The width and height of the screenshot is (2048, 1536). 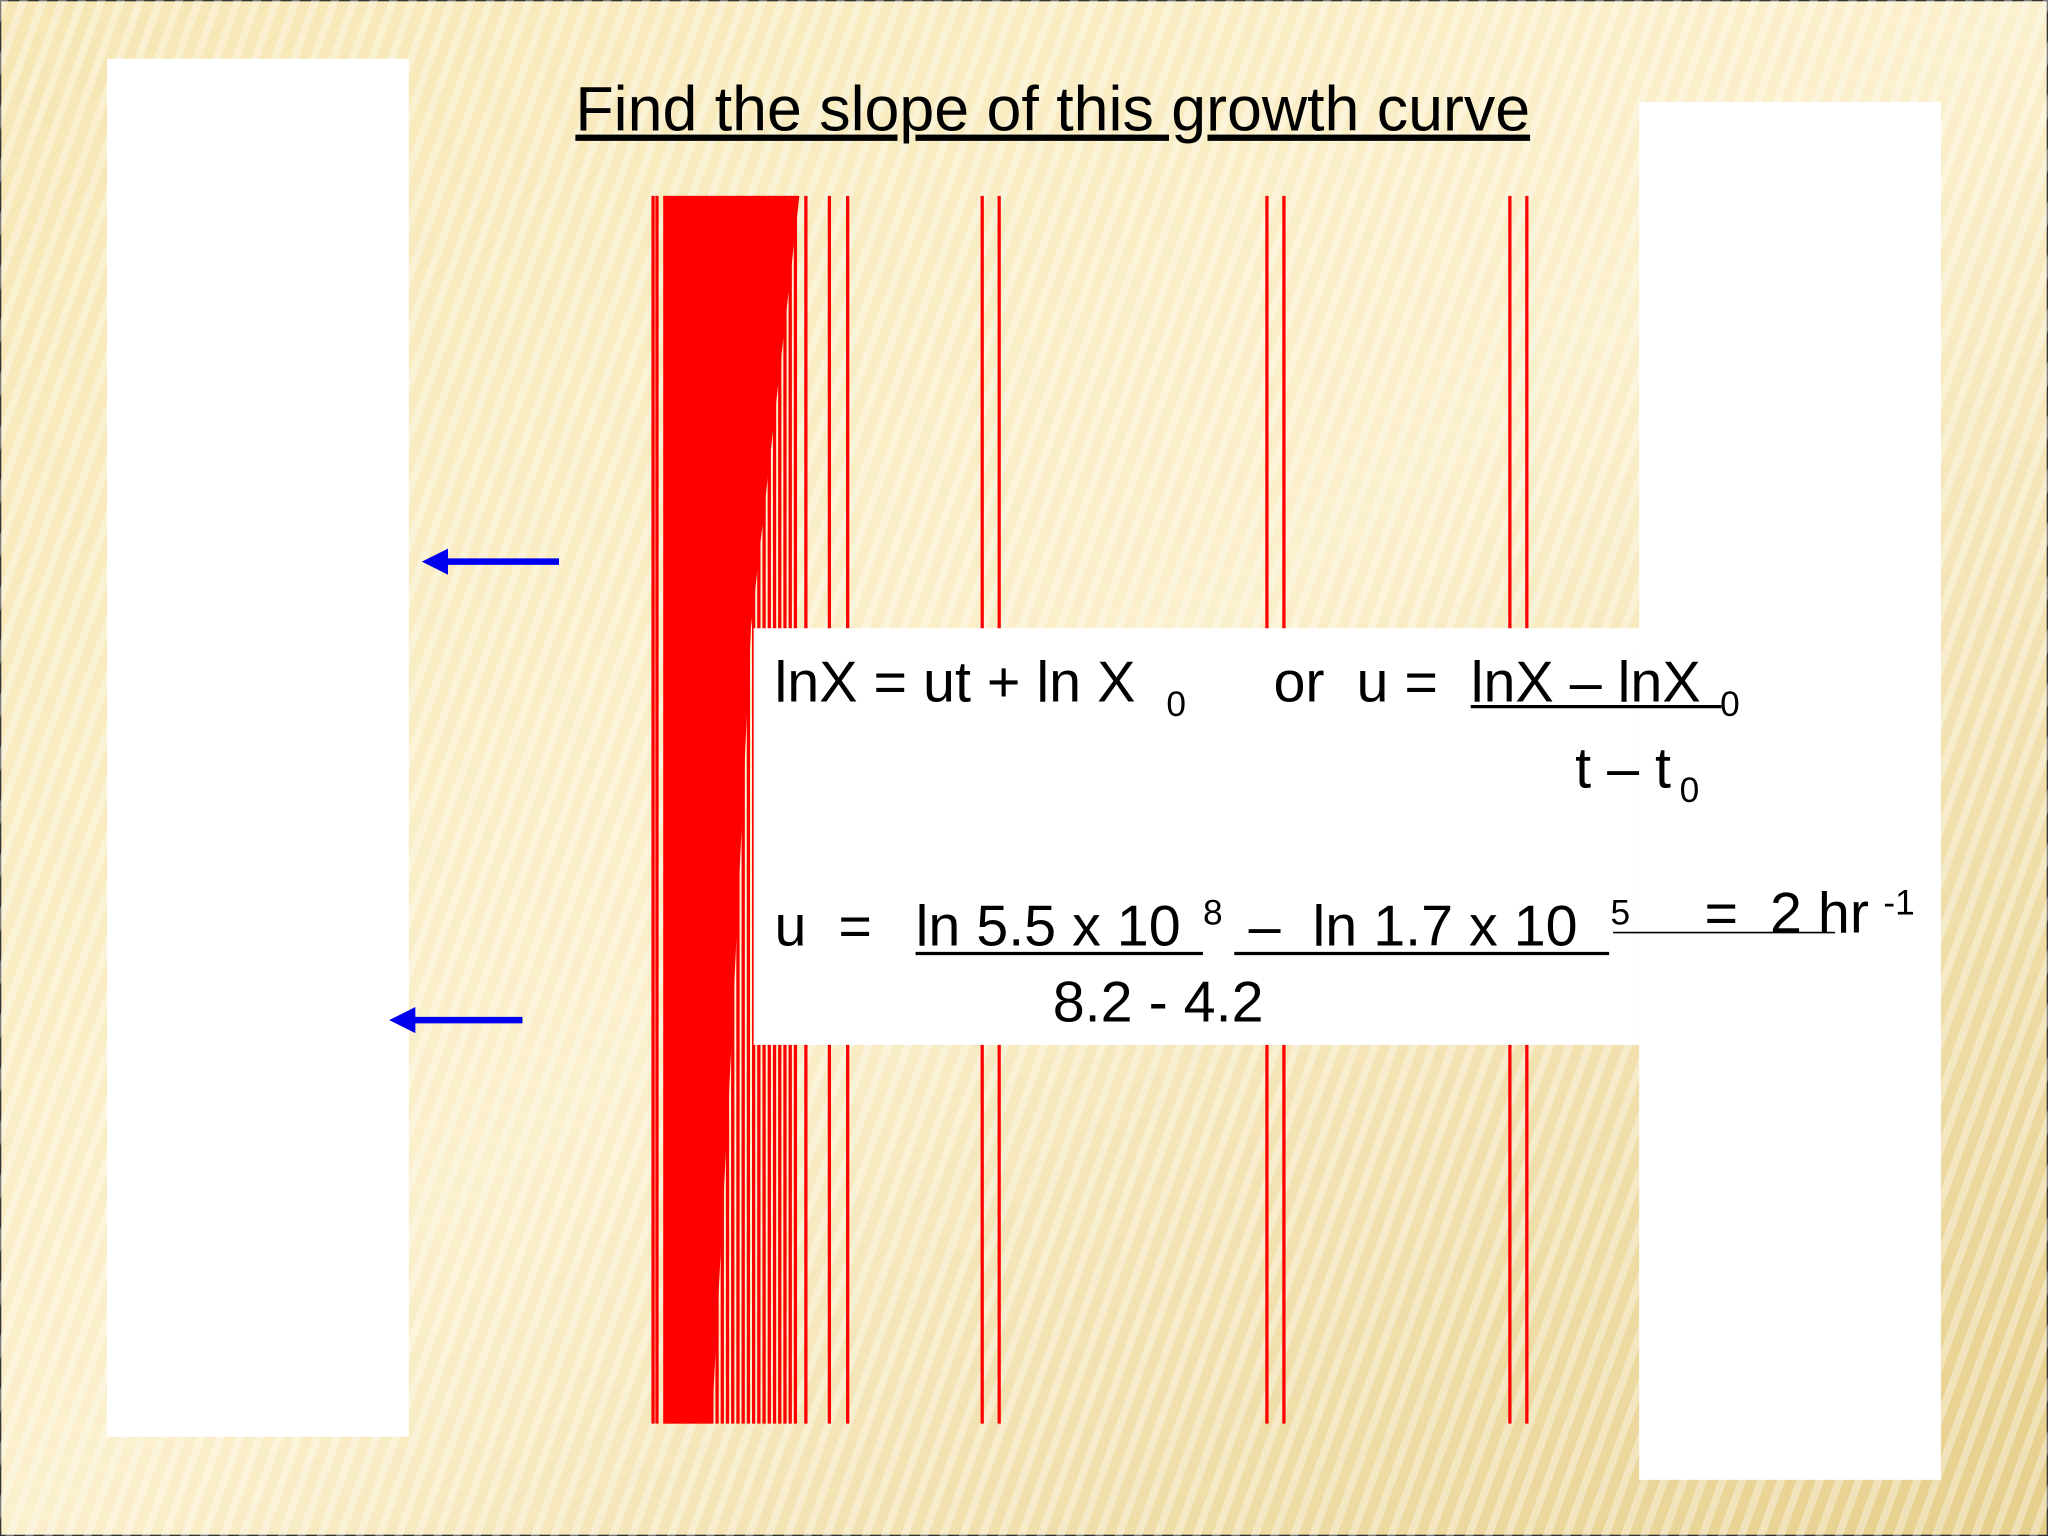 What do you see at coordinates (1158, 1002) in the screenshot?
I see `equation-text: 8.2 - 4.2` at bounding box center [1158, 1002].